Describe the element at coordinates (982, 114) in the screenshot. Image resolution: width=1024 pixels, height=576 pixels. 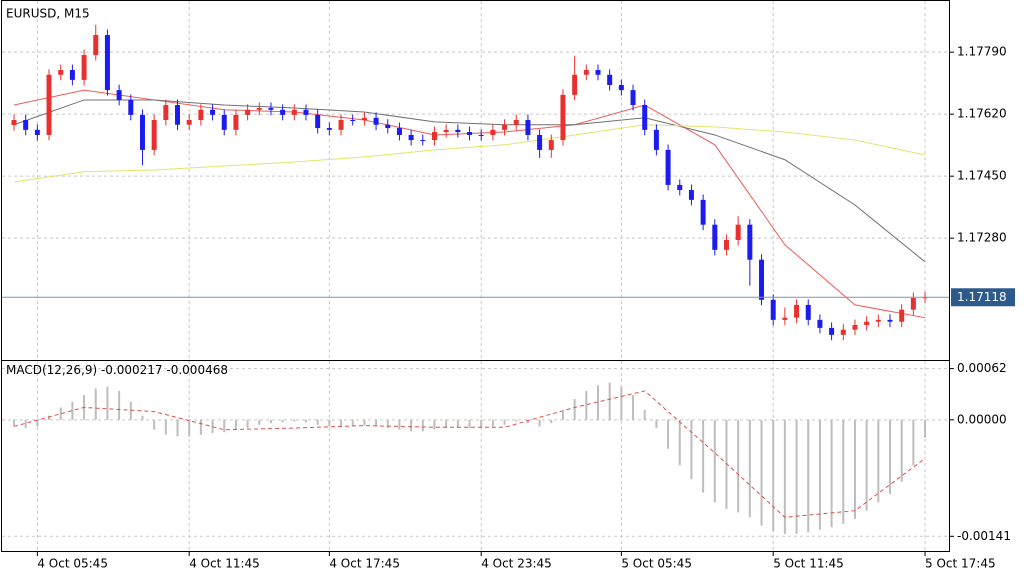
I see `y-tick-label: 1.17620` at that location.